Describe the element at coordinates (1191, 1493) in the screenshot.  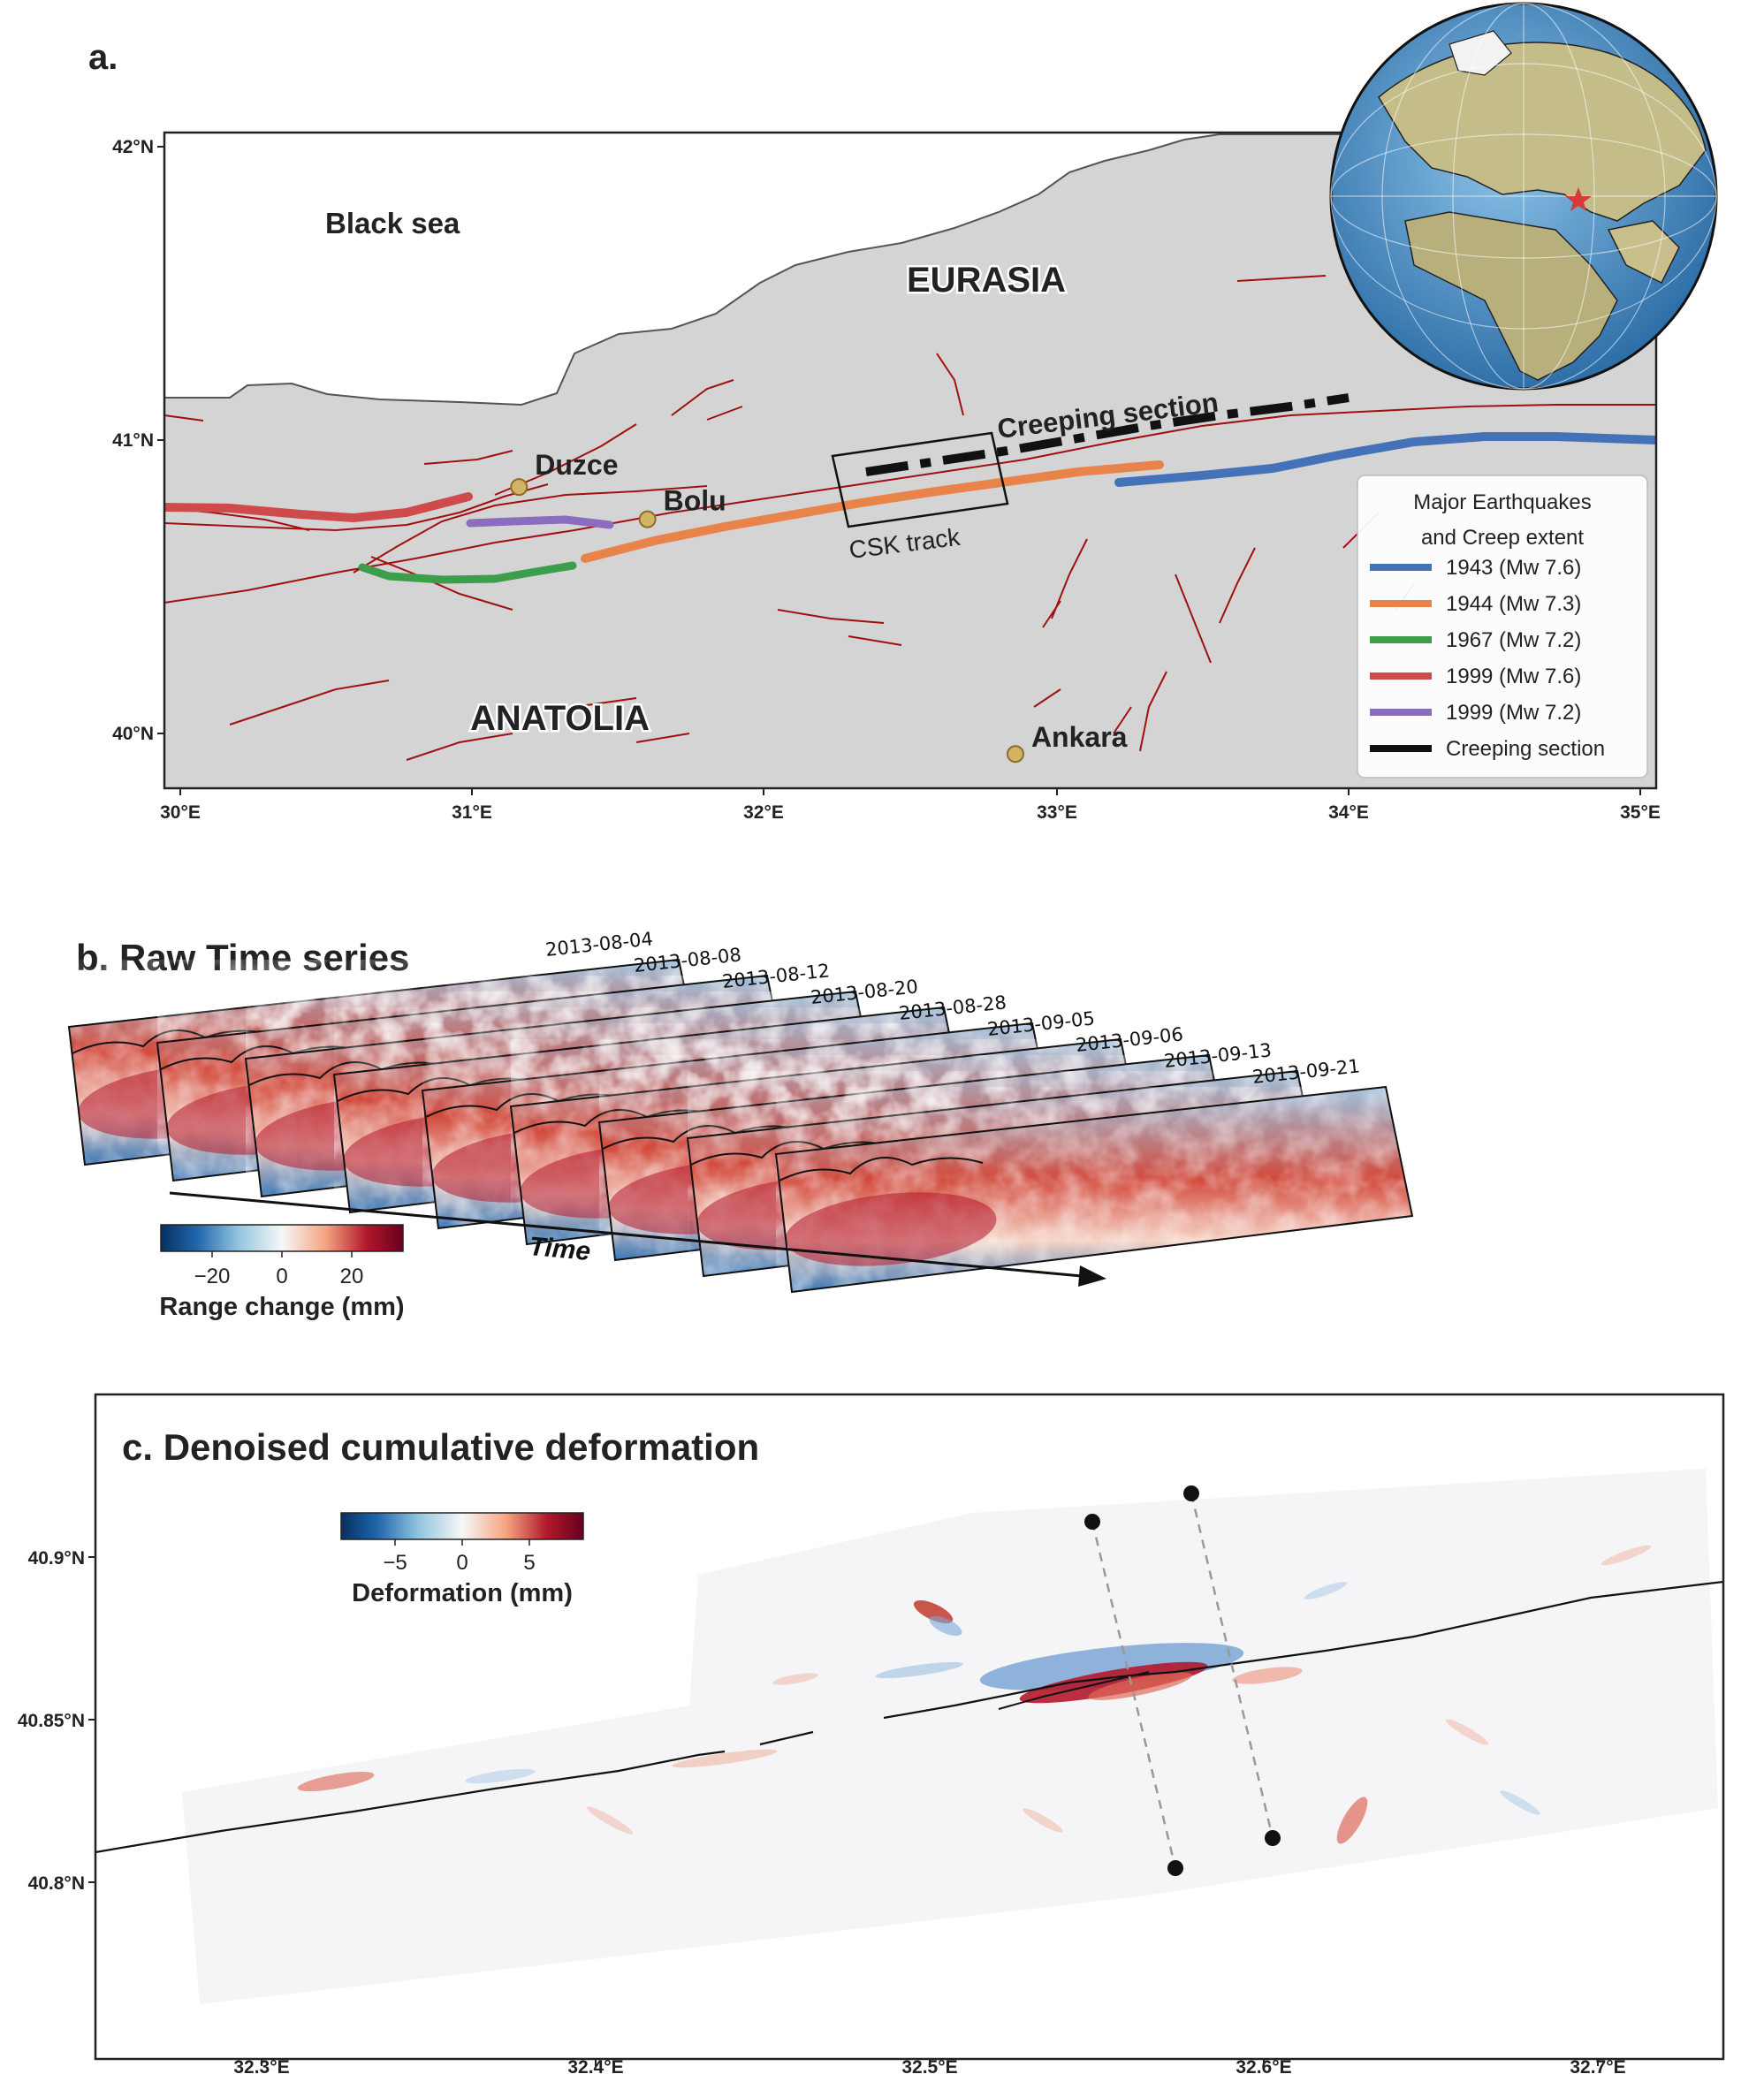
I see `profile-2-start` at that location.